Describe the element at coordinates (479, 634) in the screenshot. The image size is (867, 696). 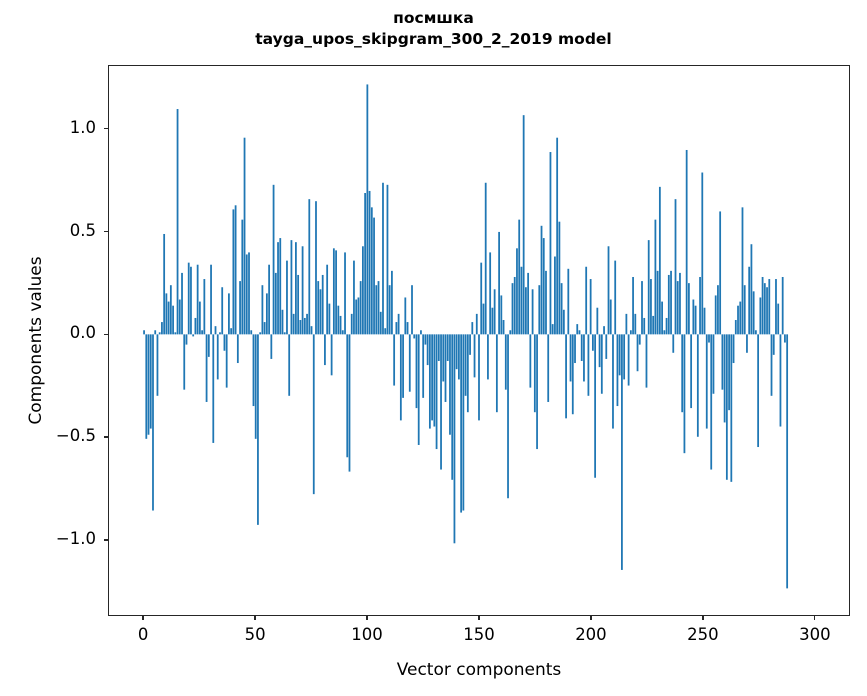
I see `x-tick-label: 150` at that location.